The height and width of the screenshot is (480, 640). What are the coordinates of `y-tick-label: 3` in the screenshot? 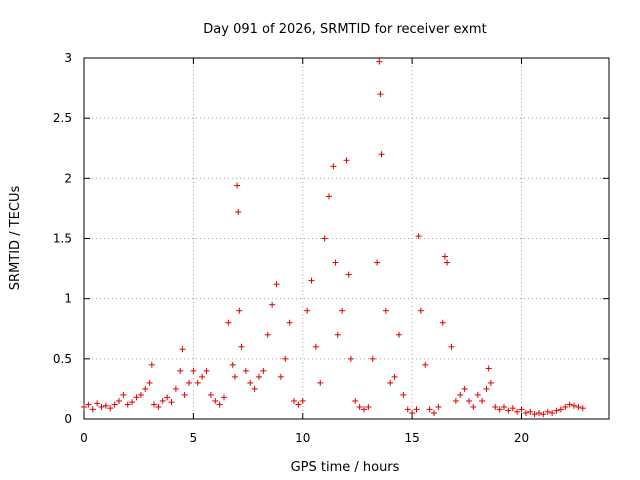 It's located at (68, 58).